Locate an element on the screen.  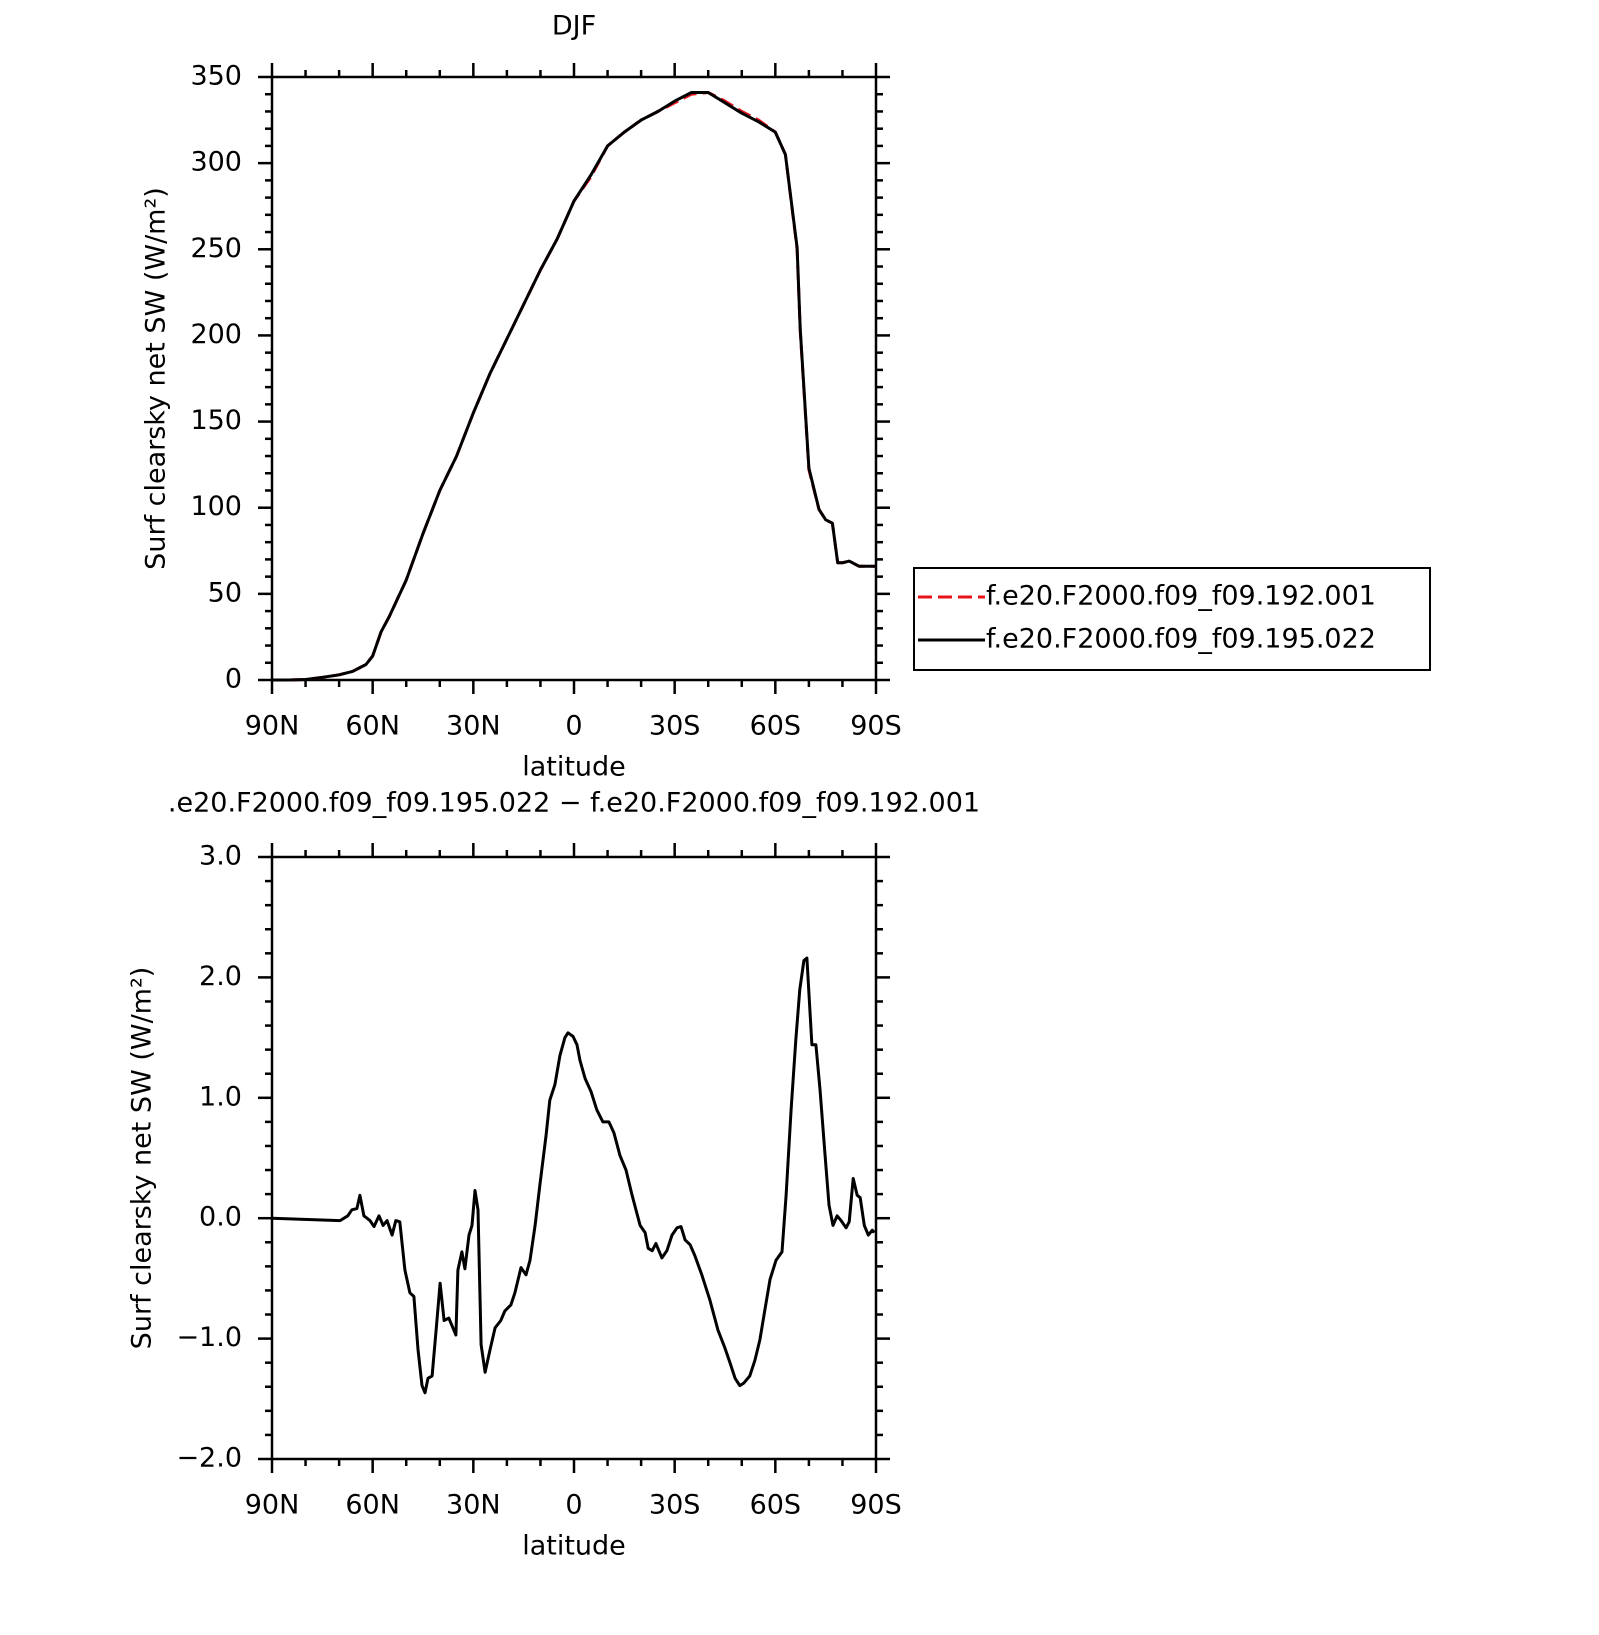
y-tick-label: −2.0 is located at coordinates (209, 1458).